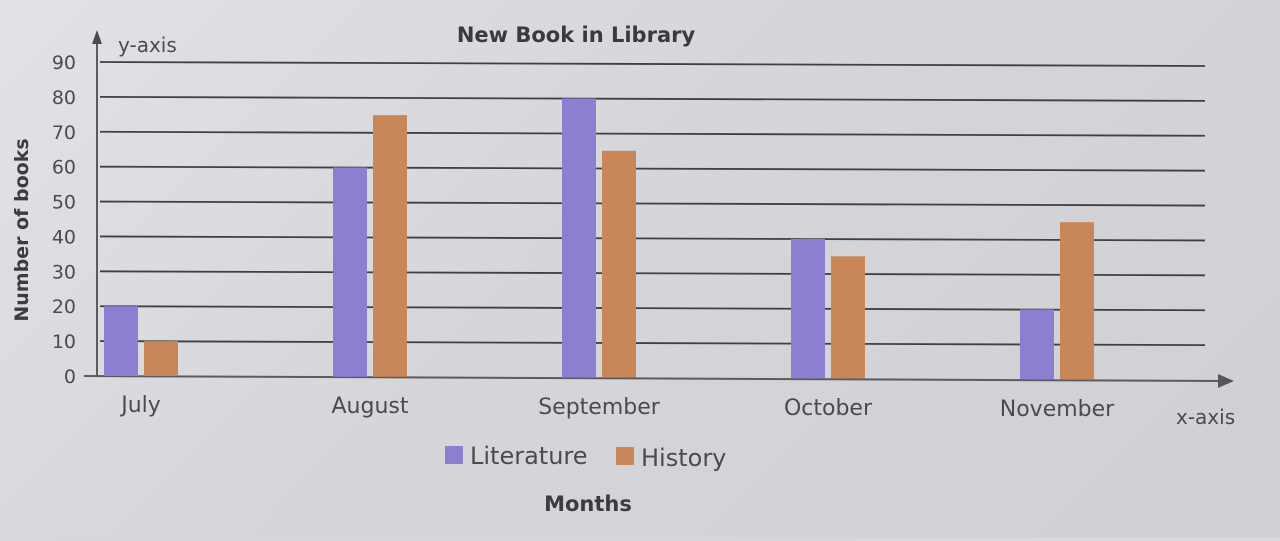  What do you see at coordinates (390, 246) in the screenshot?
I see `bar-history-august` at bounding box center [390, 246].